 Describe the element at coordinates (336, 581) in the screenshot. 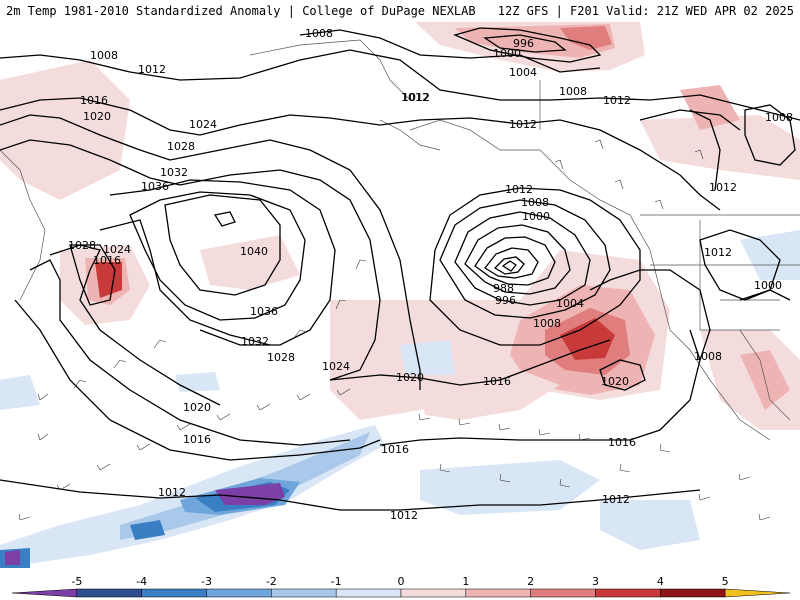

I see `colorbar-tick-label: -1` at that location.